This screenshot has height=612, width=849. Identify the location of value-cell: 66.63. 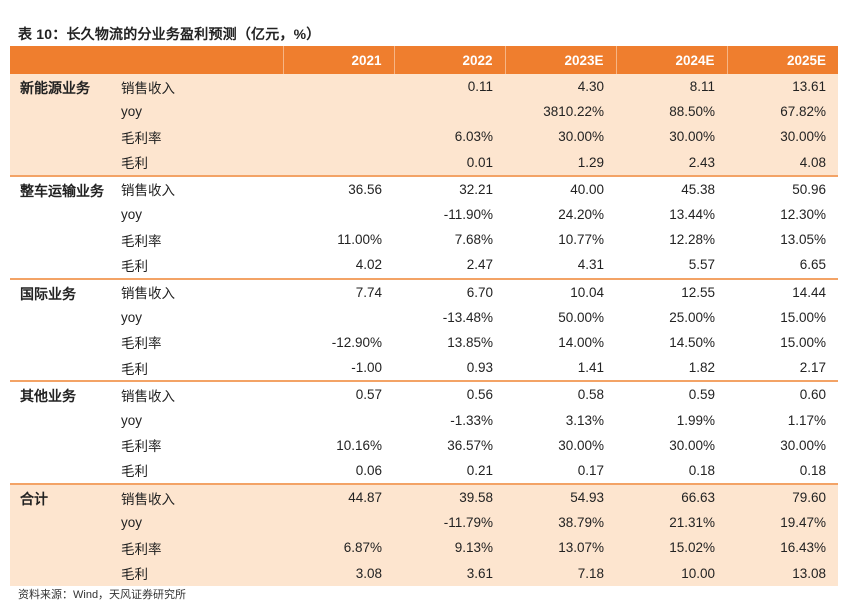
(671, 496).